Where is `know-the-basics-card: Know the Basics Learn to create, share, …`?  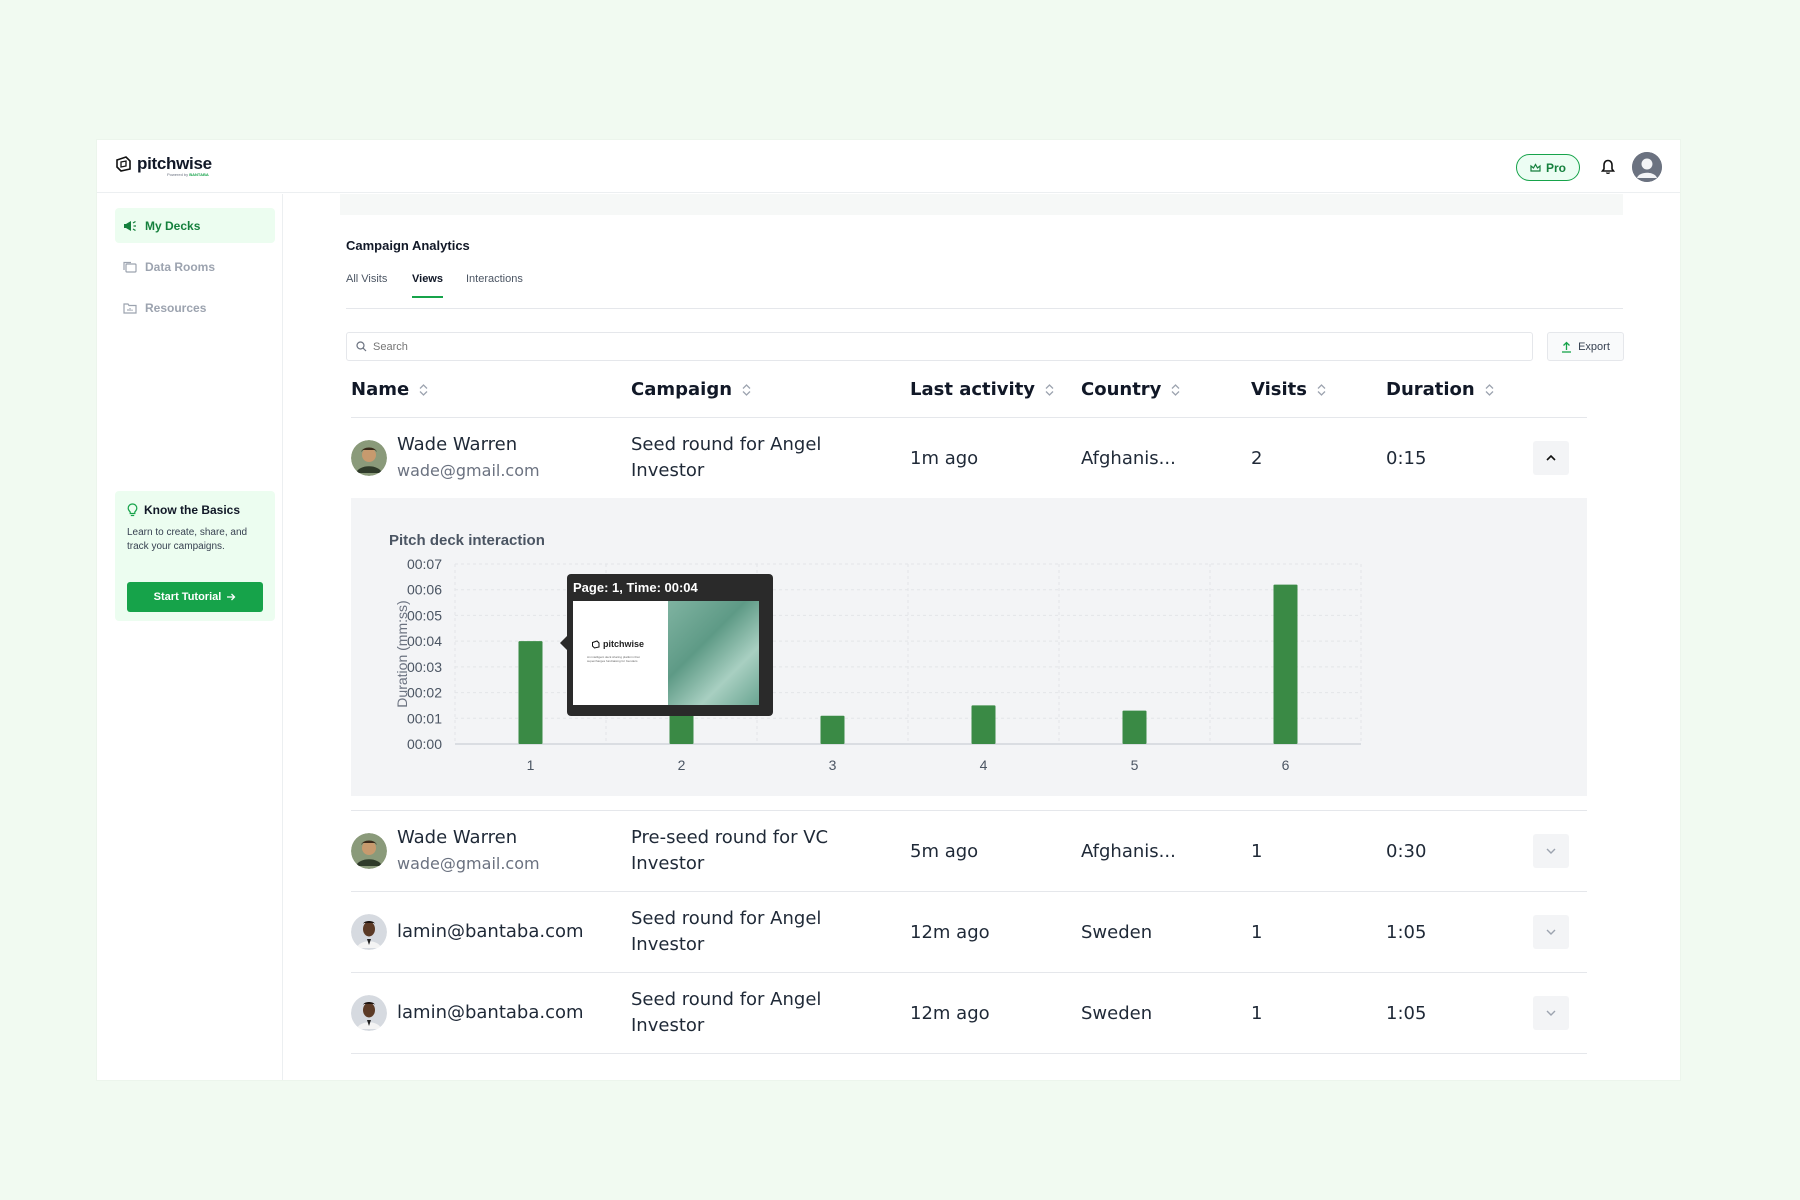 know-the-basics-card: Know the Basics Learn to create, share, … is located at coordinates (195, 556).